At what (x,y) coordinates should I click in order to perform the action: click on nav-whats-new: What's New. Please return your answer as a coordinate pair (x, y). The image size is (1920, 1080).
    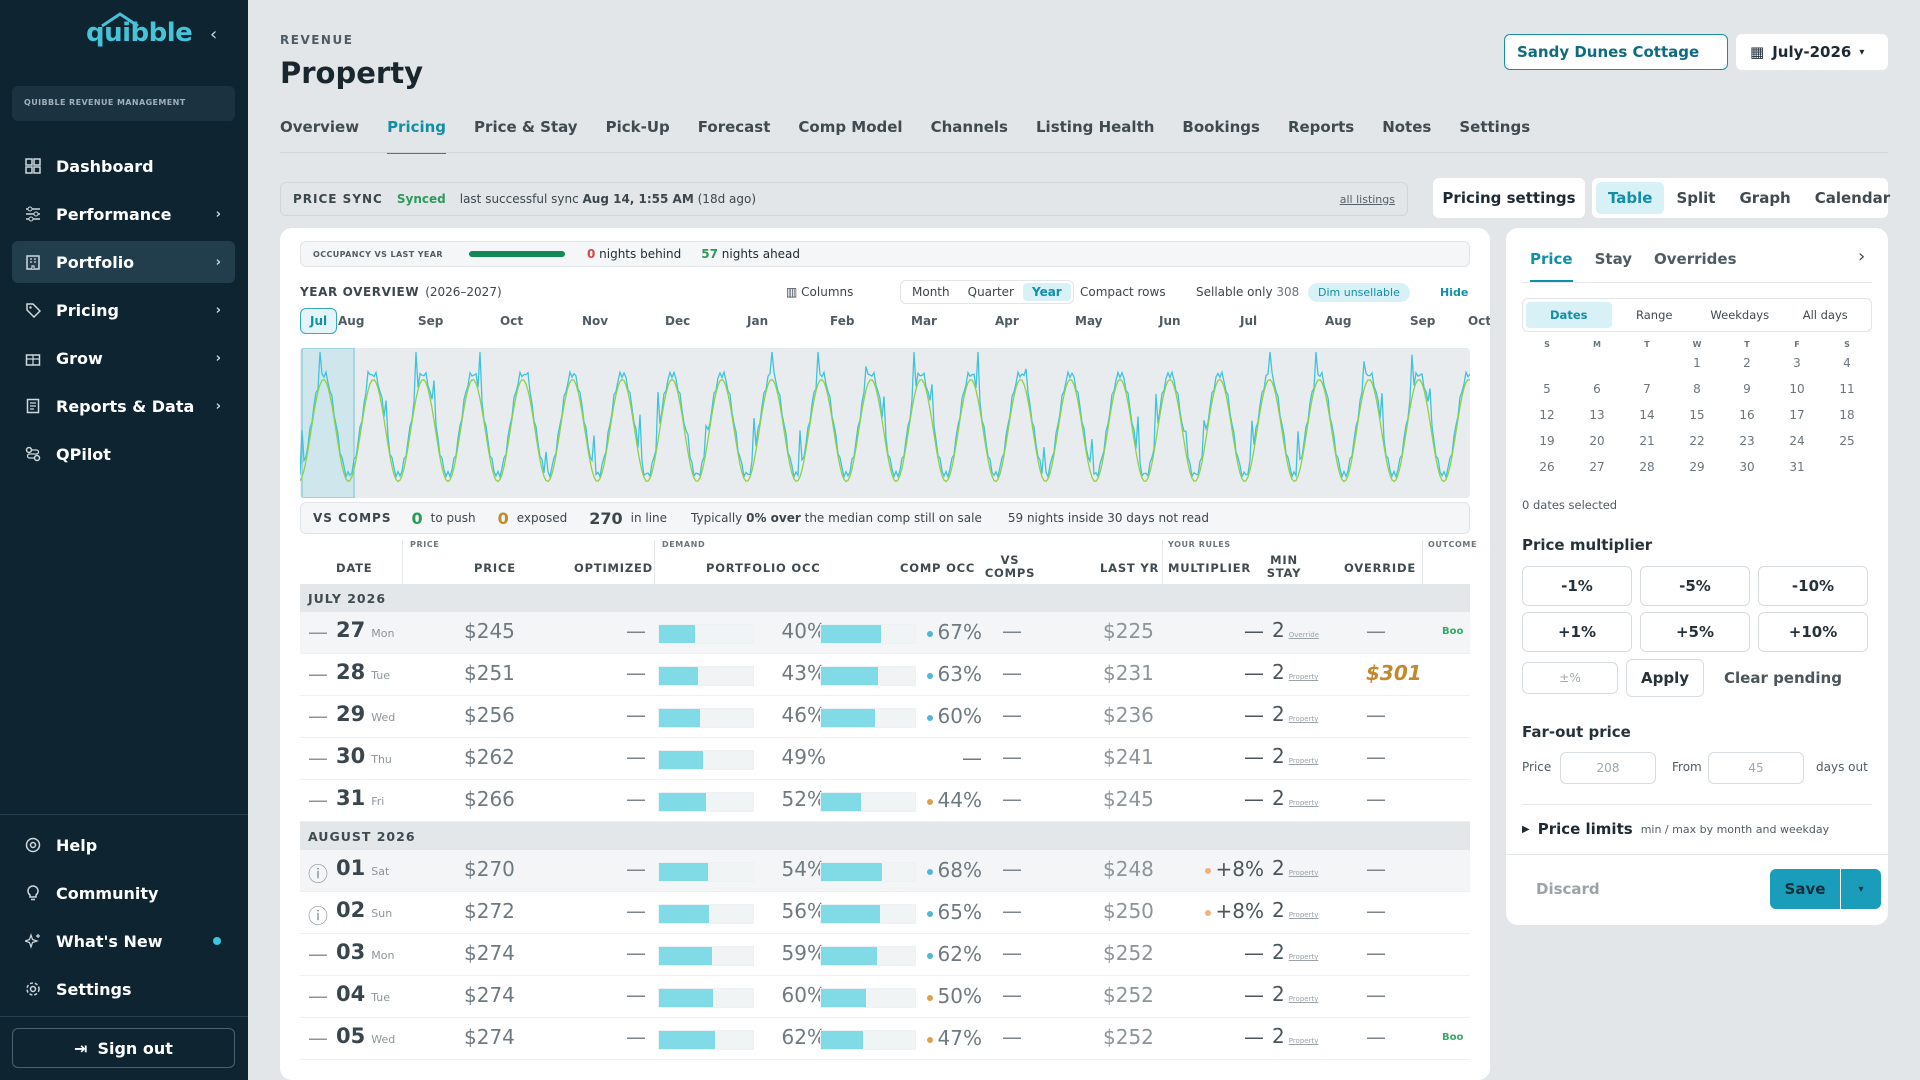
    Looking at the image, I should click on (123, 941).